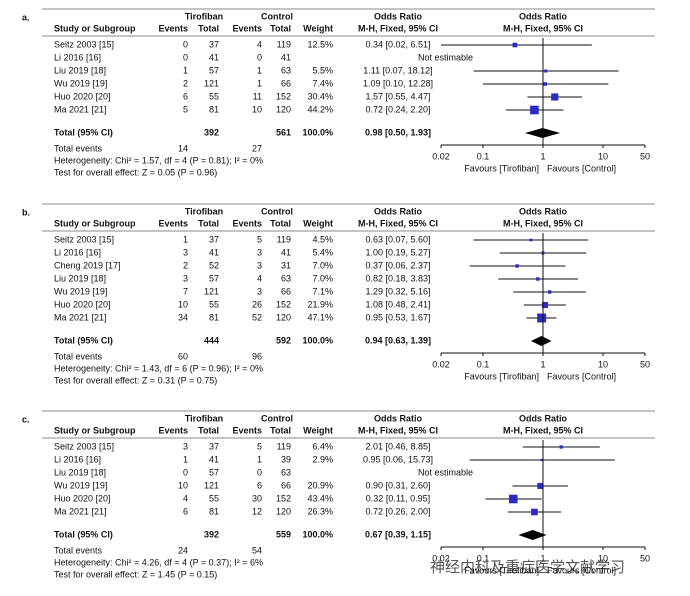 This screenshot has height=596, width=690. I want to click on cell: 5.5%, so click(322, 70).